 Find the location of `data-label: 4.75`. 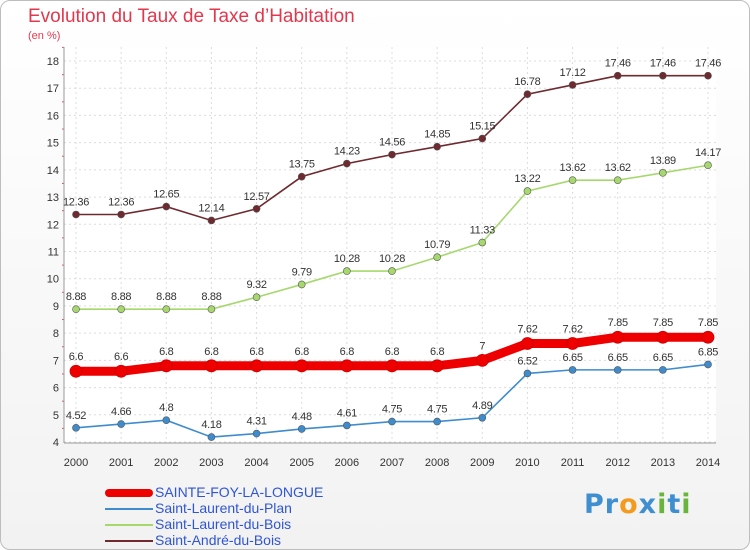

data-label: 4.75 is located at coordinates (437, 410).